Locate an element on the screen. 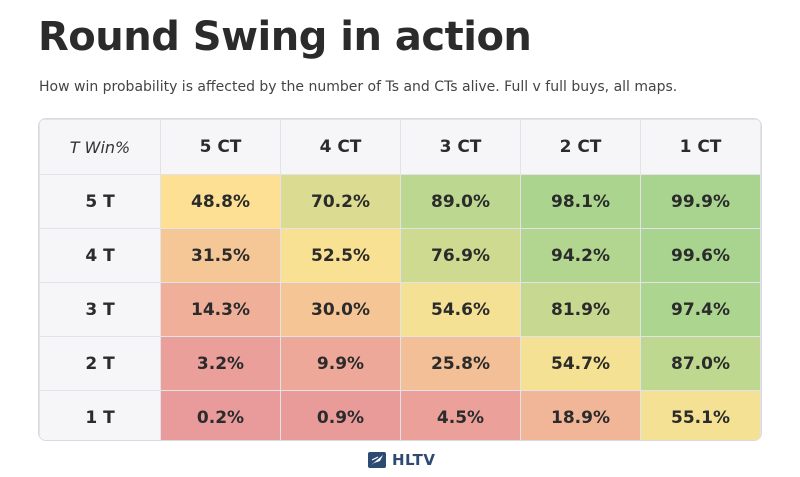  heatmap-row: 2 T 3.2% 9.9% 25.8% 54.7% 87.0% is located at coordinates (400, 363).